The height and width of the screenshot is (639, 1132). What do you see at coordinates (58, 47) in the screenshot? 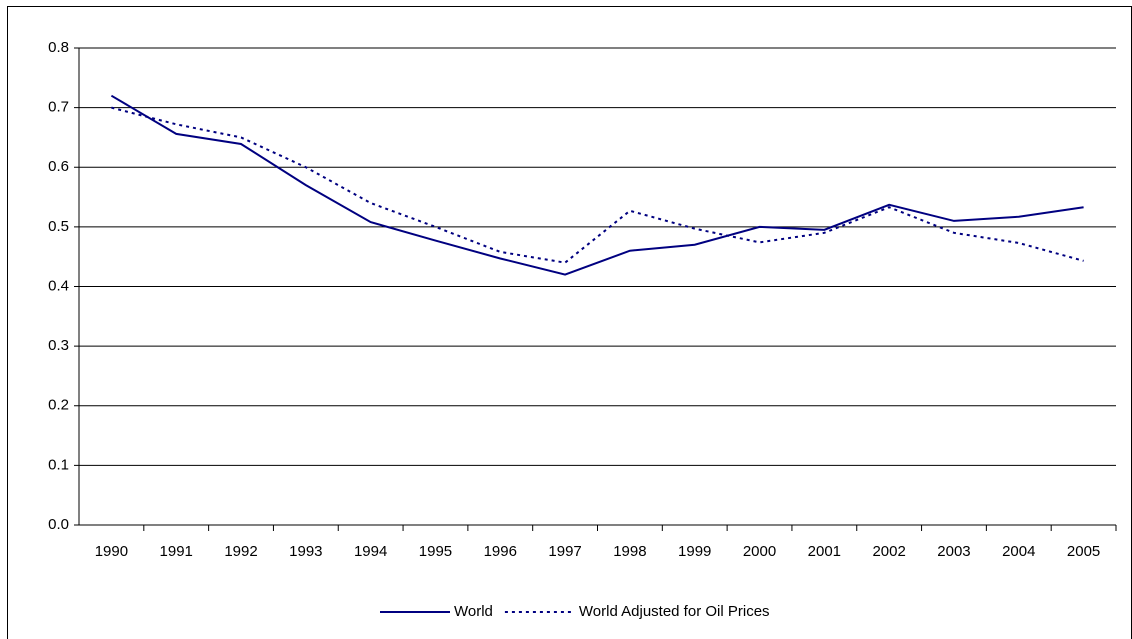
I see `y-tick-label: 0.8` at bounding box center [58, 47].